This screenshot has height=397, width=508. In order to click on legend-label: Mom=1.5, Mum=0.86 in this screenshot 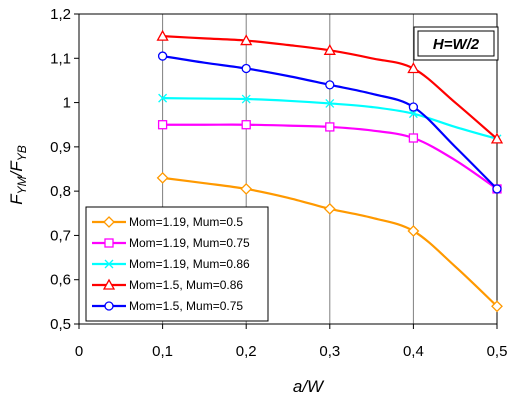, I will do `click(186, 285)`.